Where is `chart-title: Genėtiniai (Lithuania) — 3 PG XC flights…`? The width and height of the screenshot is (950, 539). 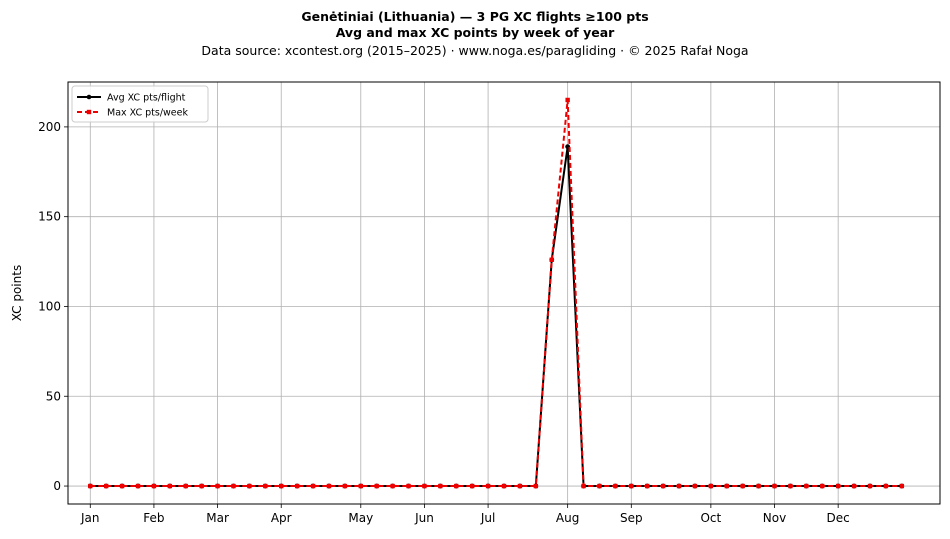 chart-title: Genėtiniai (Lithuania) — 3 PG XC flights… is located at coordinates (474, 16).